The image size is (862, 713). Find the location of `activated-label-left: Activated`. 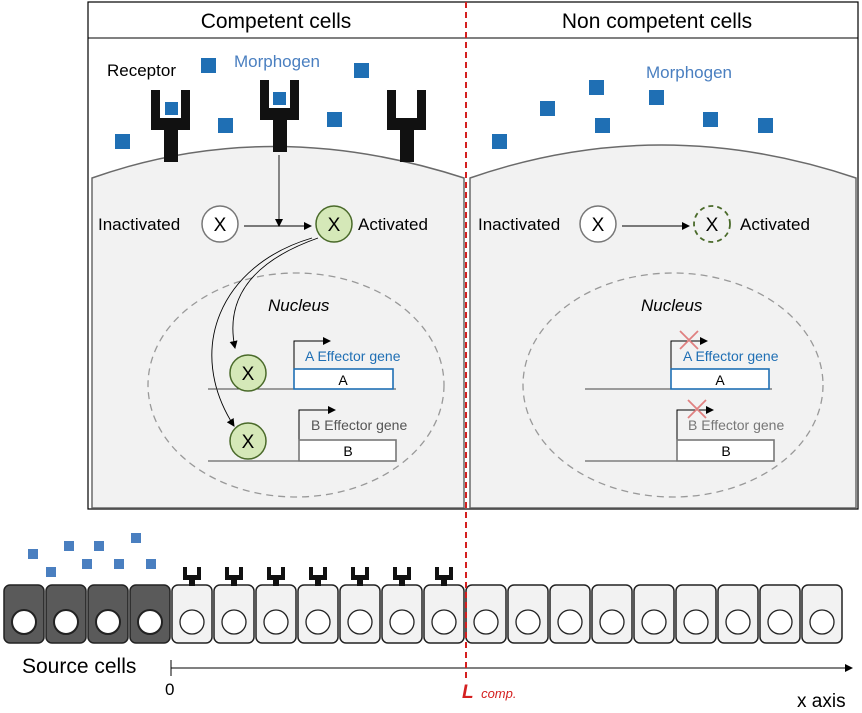

activated-label-left: Activated is located at coordinates (393, 224).